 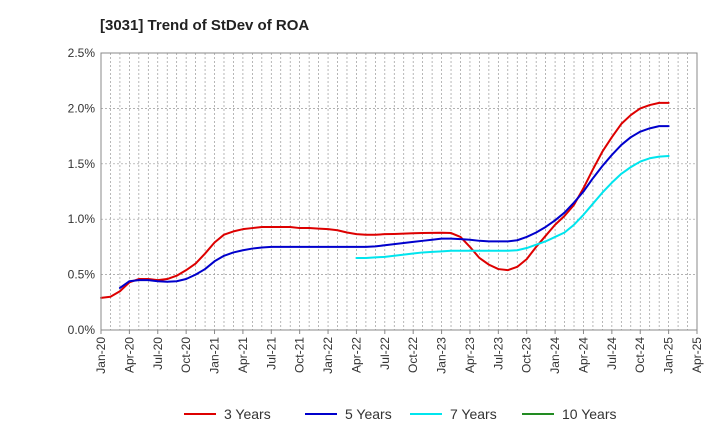 What do you see at coordinates (328, 355) in the screenshot?
I see `x-tick-label: Jan-22` at bounding box center [328, 355].